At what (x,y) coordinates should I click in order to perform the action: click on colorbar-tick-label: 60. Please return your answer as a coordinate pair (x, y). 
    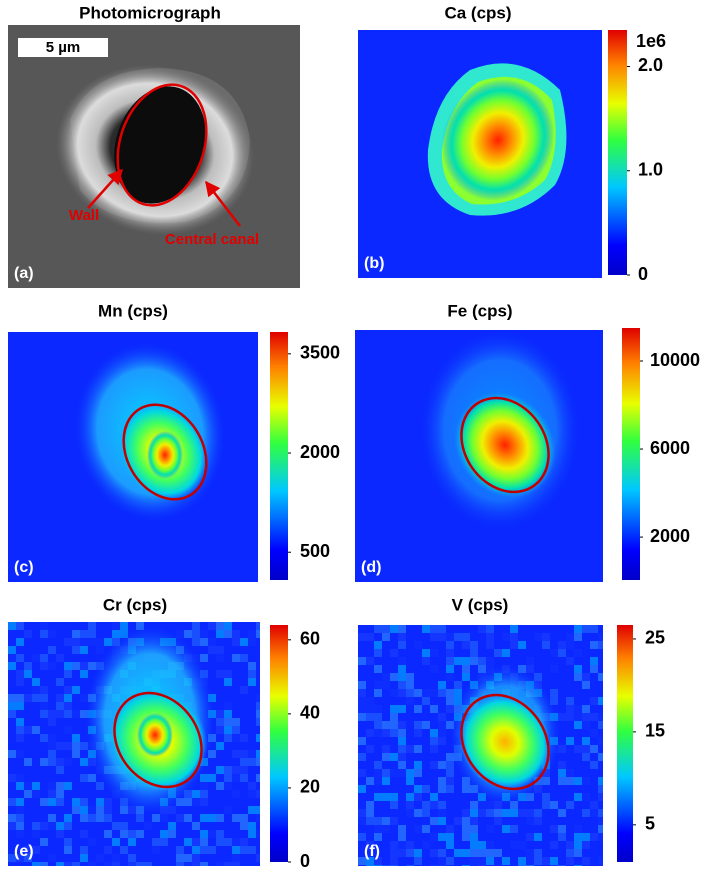
    Looking at the image, I should click on (310, 639).